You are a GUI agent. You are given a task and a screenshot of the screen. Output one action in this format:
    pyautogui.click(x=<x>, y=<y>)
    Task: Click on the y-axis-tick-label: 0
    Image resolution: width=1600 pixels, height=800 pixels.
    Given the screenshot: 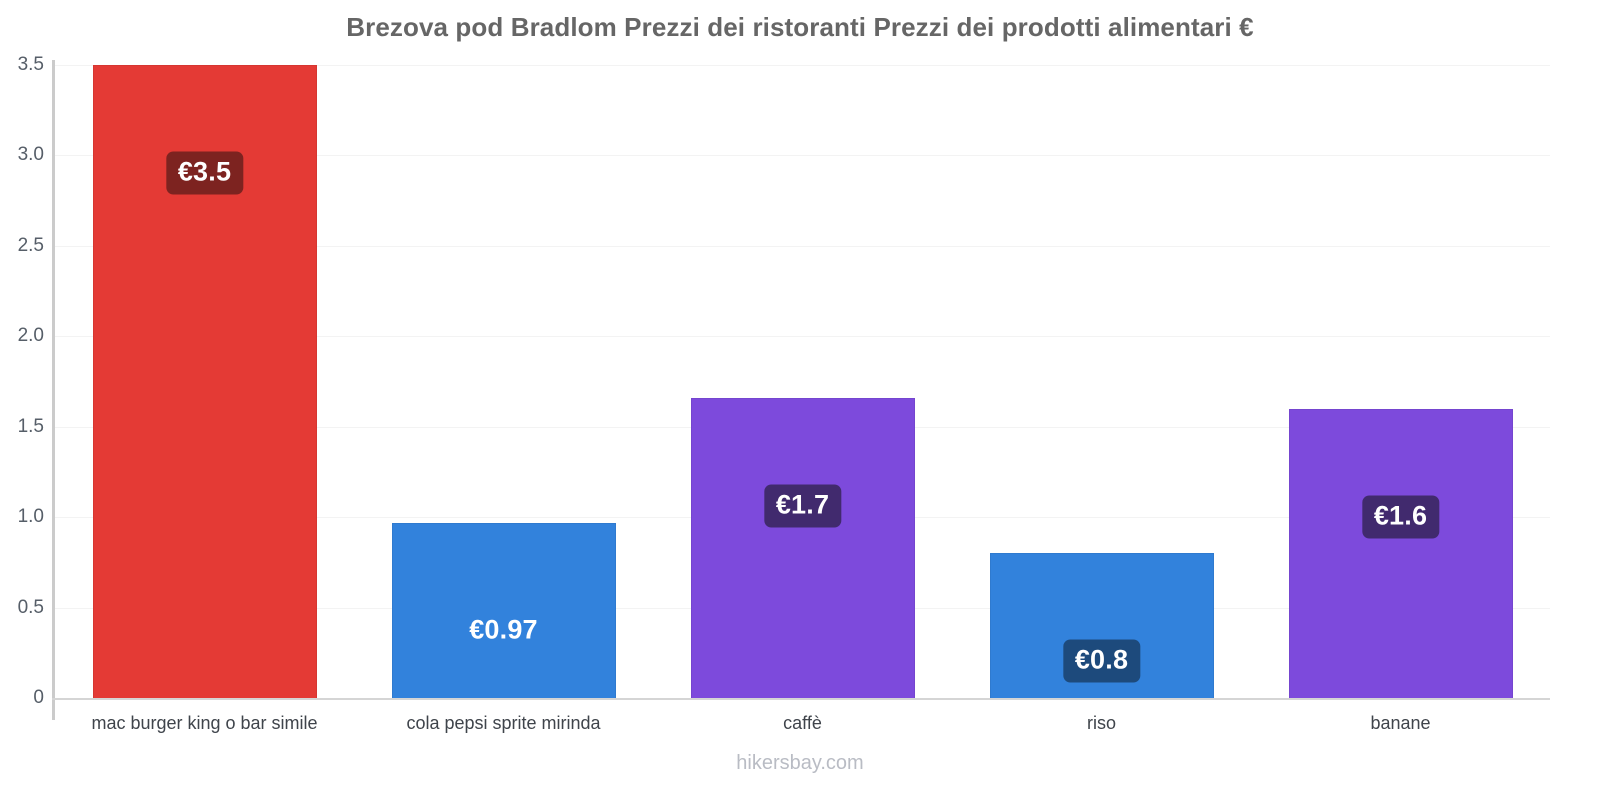 What is the action you would take?
    pyautogui.click(x=38, y=697)
    